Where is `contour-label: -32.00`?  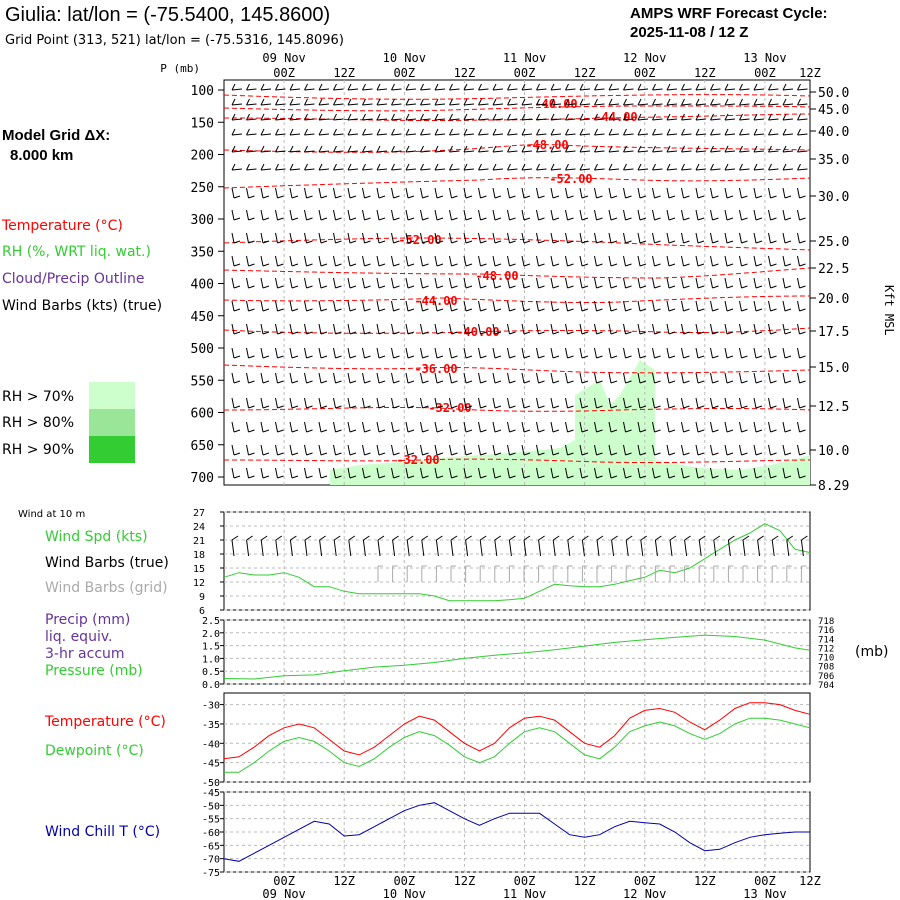
contour-label: -32.00 is located at coordinates (449, 408).